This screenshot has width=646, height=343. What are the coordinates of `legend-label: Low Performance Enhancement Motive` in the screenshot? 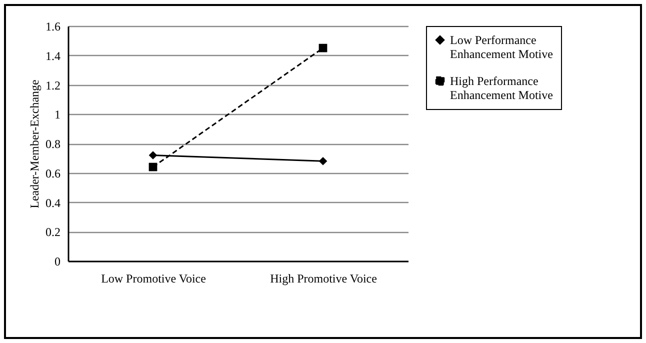 It's located at (501, 47).